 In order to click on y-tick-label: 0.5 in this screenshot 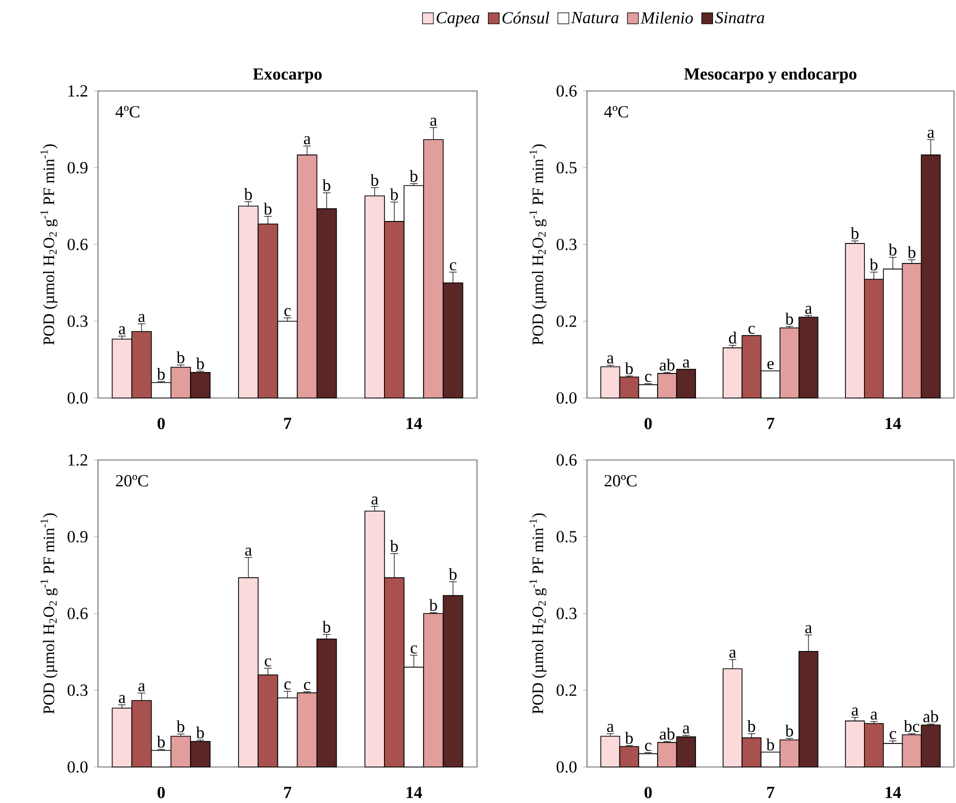, I will do `click(566, 536)`.